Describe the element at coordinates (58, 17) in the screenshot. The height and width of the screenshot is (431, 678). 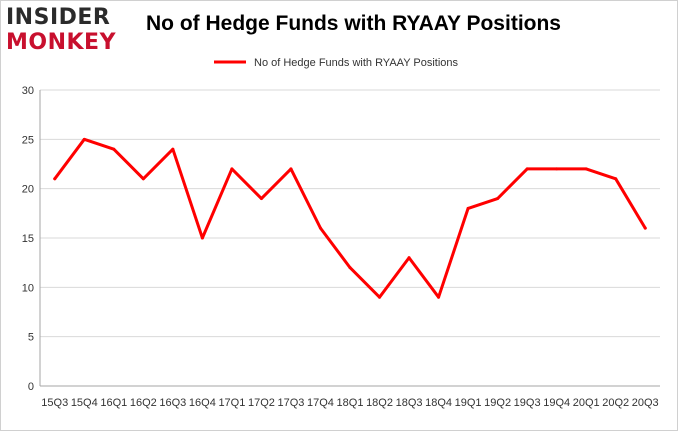
I see `logo-top-text: INSIDER` at that location.